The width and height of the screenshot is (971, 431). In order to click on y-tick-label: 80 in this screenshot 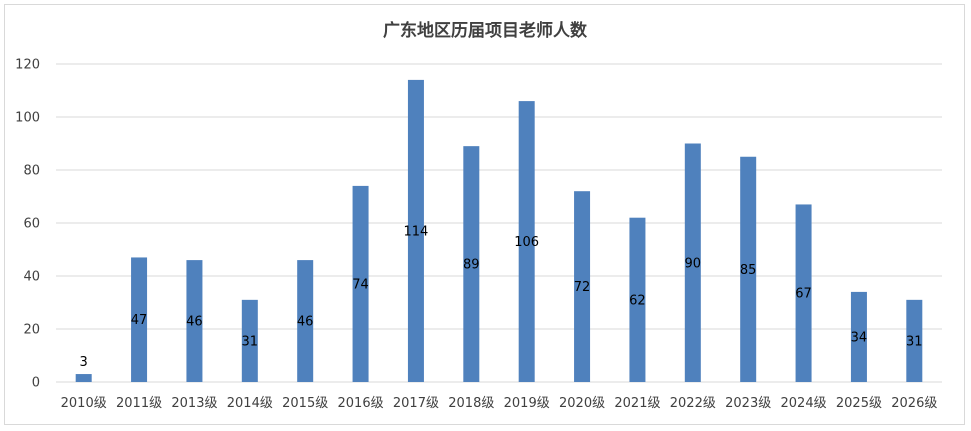, I will do `click(31, 171)`.